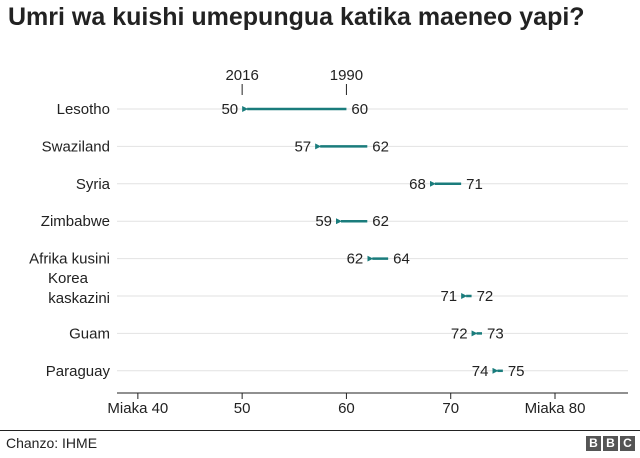  I want to click on value-1990-label: 75, so click(516, 371).